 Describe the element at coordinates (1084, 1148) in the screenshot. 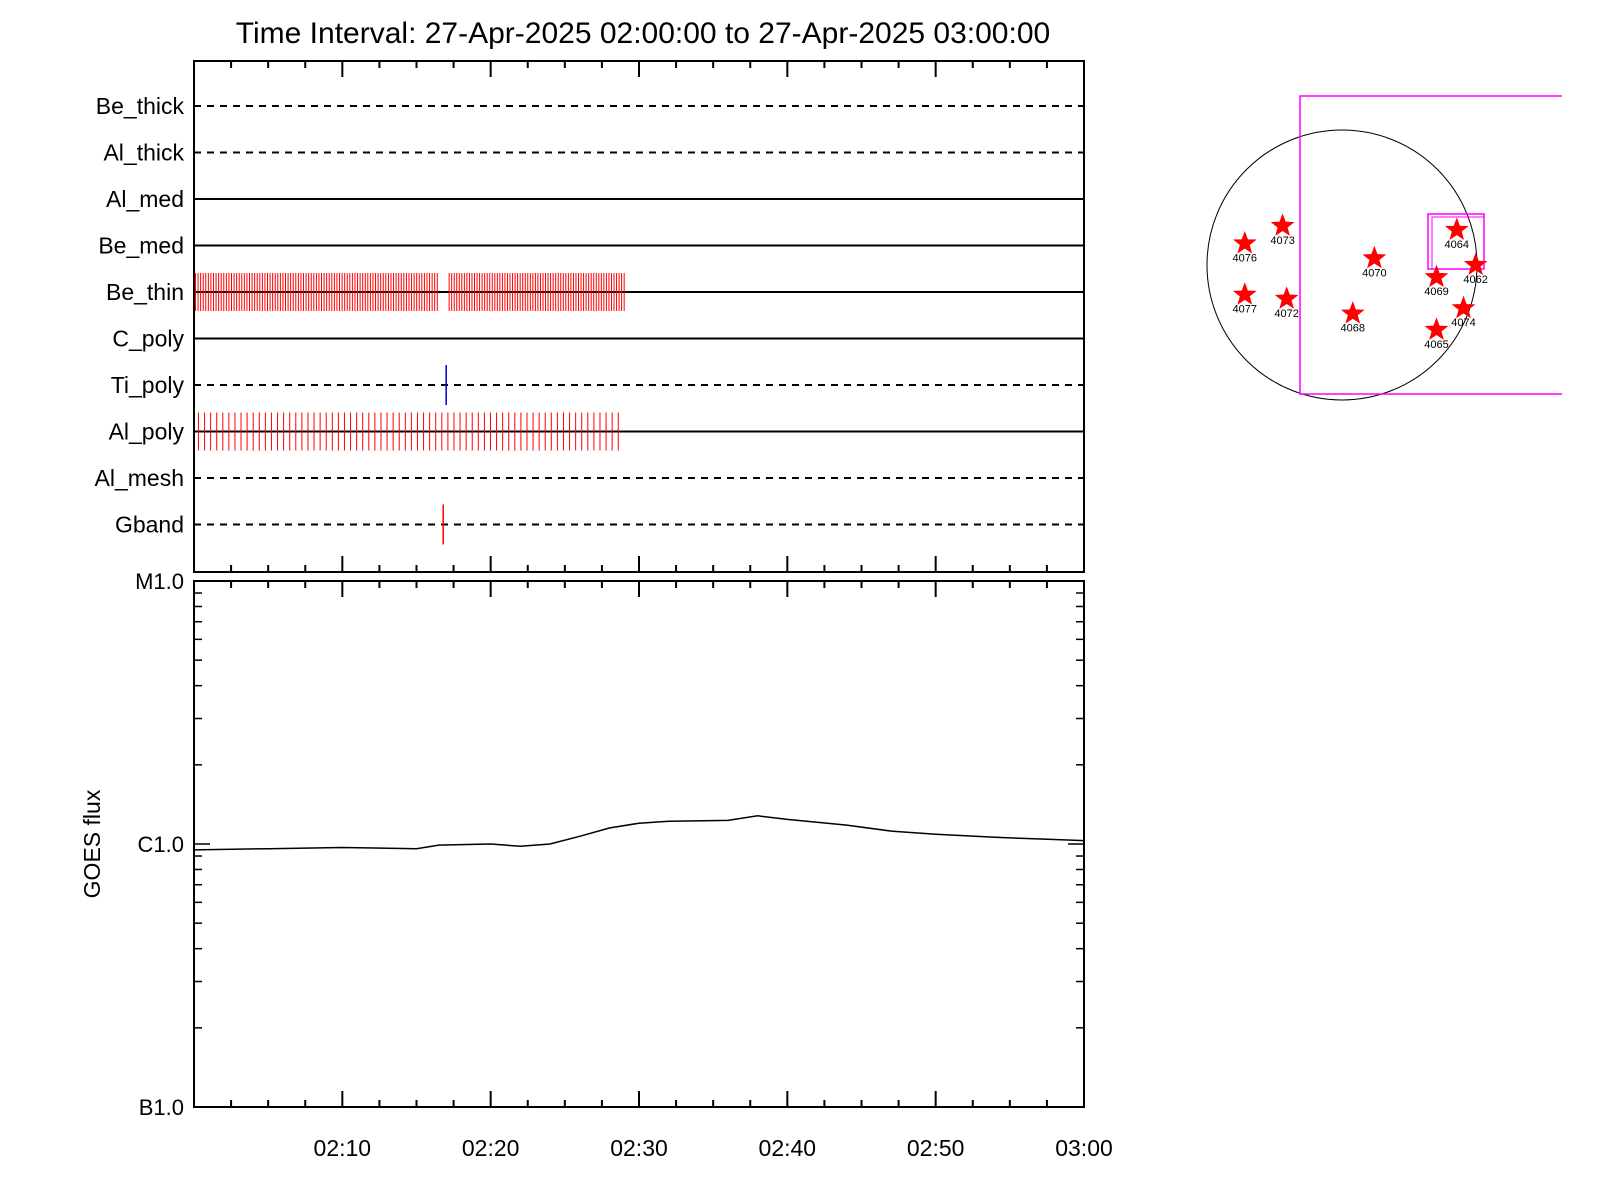

I see `goes-x-tick-label: 03:00` at that location.